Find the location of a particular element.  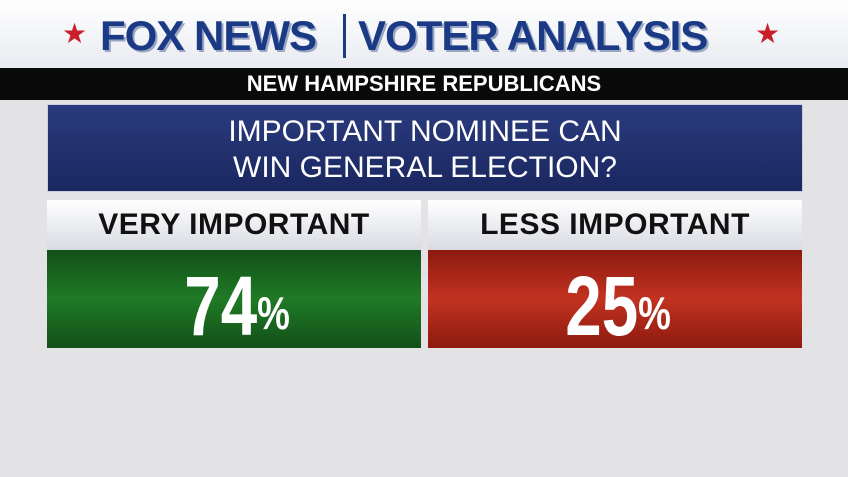

panel-value: 25% is located at coordinates (615, 301).